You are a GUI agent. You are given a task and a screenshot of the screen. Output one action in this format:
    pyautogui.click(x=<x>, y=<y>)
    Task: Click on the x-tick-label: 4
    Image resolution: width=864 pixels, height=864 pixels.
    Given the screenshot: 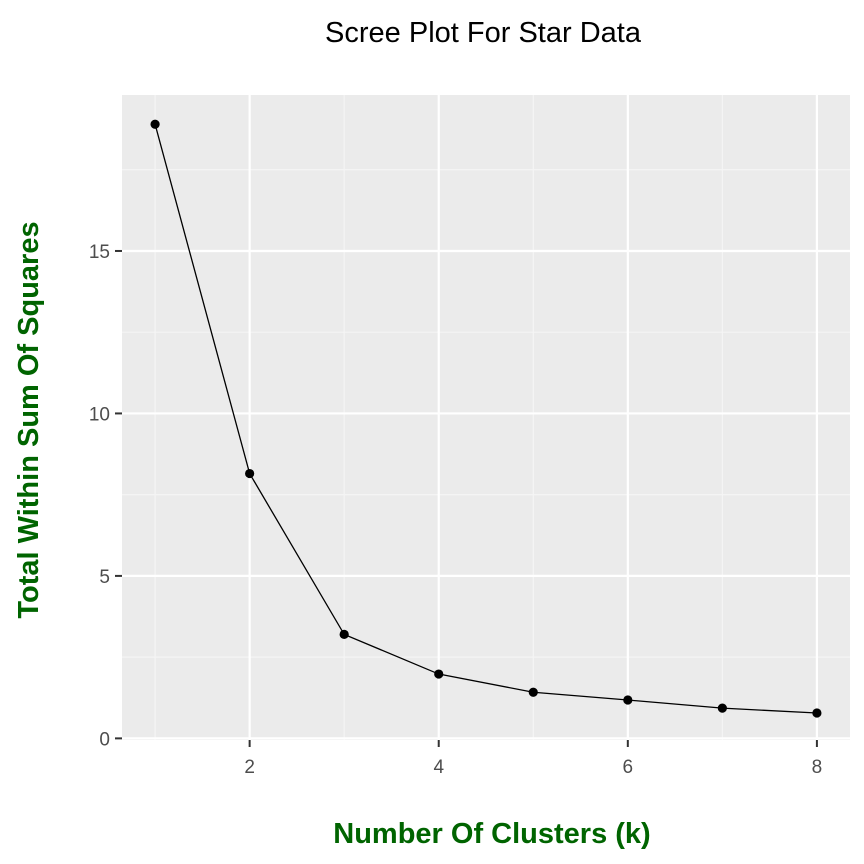 What is the action you would take?
    pyautogui.click(x=438, y=767)
    